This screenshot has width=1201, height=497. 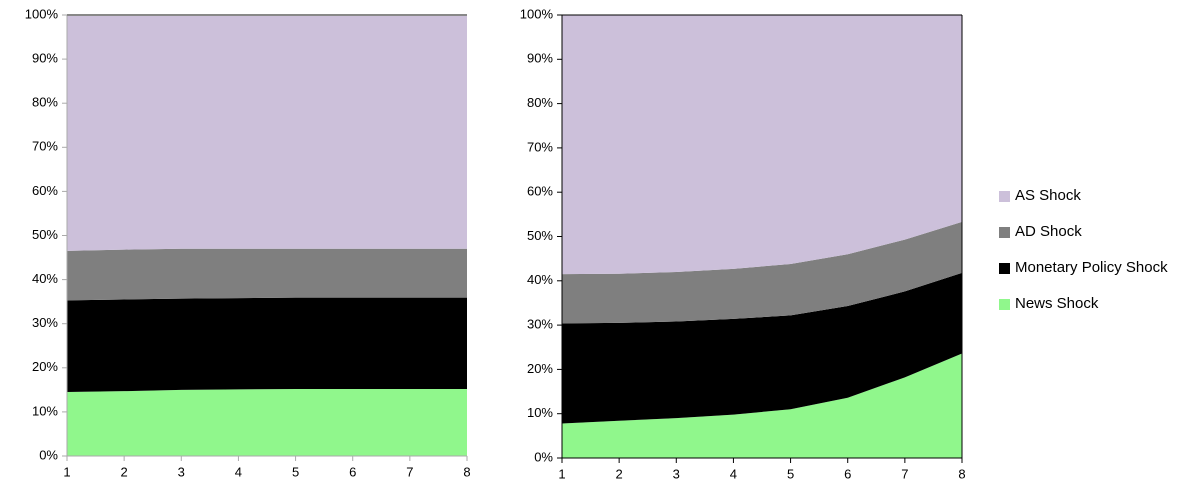 I want to click on legend-label: Monetary Policy Shock, so click(x=1091, y=267).